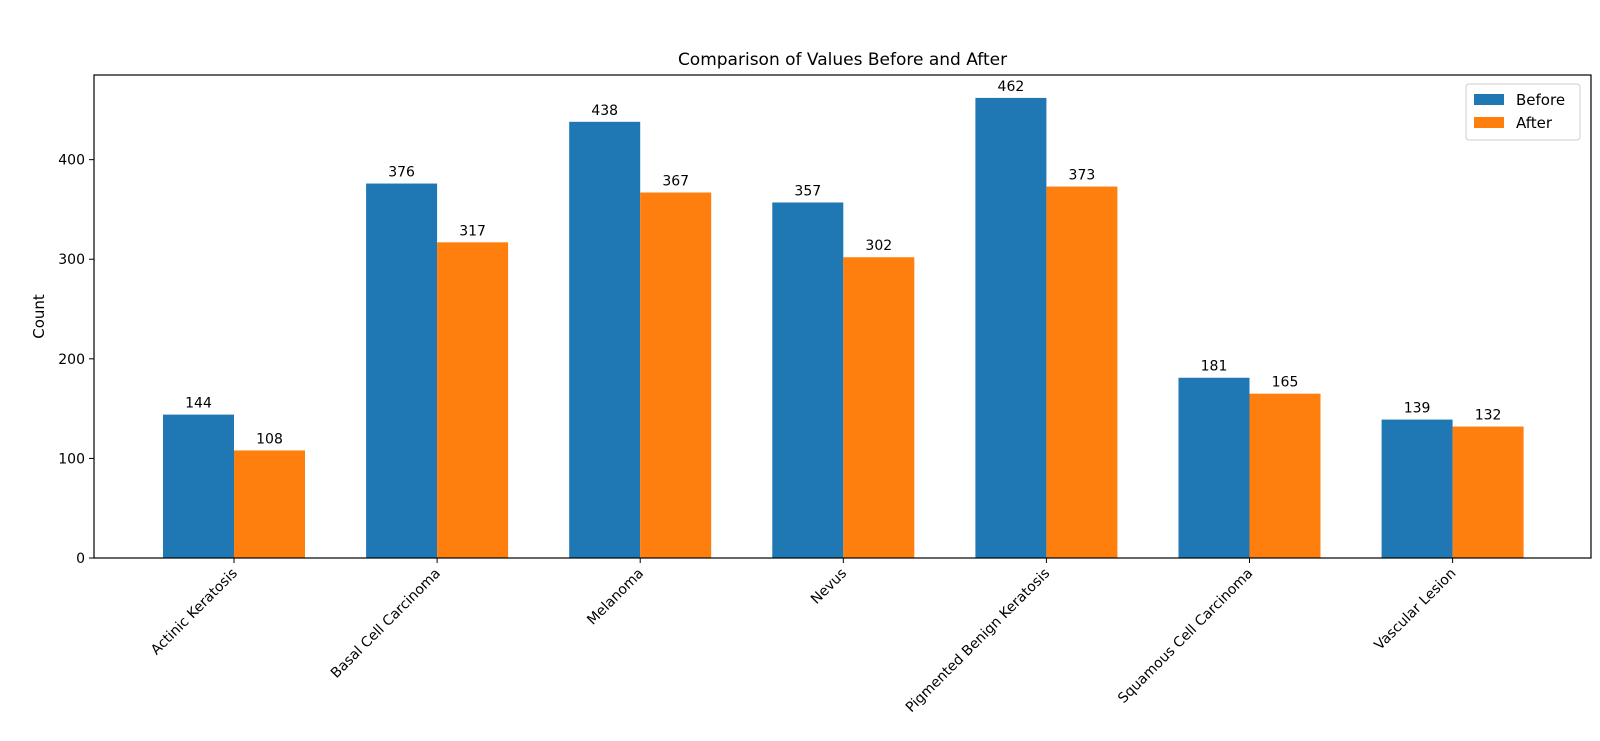 This screenshot has width=1600, height=741. Describe the element at coordinates (39, 316) in the screenshot. I see `y-axis-label: Count` at that location.